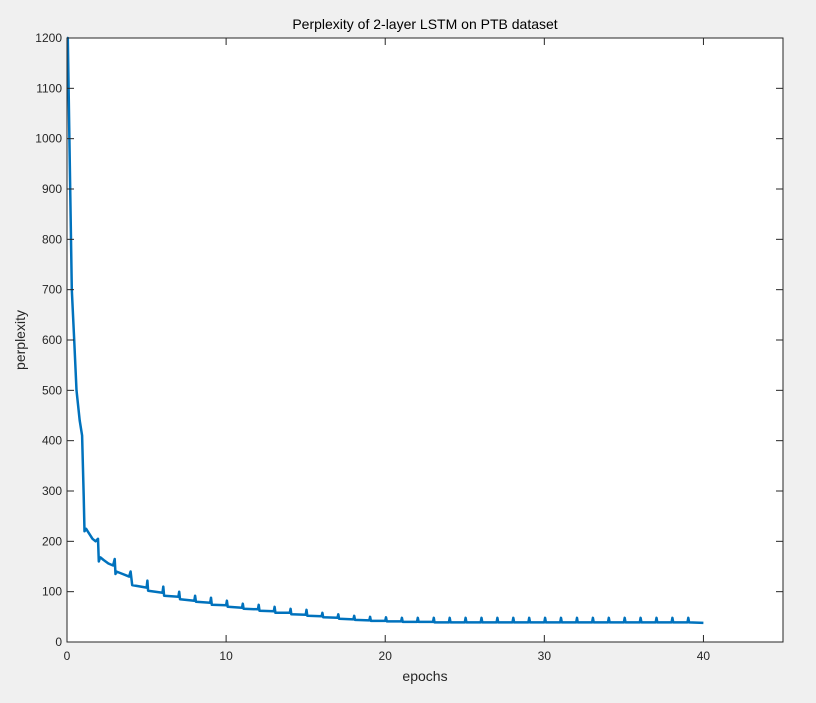  What do you see at coordinates (424, 676) in the screenshot?
I see `x-axis-label: epochs` at bounding box center [424, 676].